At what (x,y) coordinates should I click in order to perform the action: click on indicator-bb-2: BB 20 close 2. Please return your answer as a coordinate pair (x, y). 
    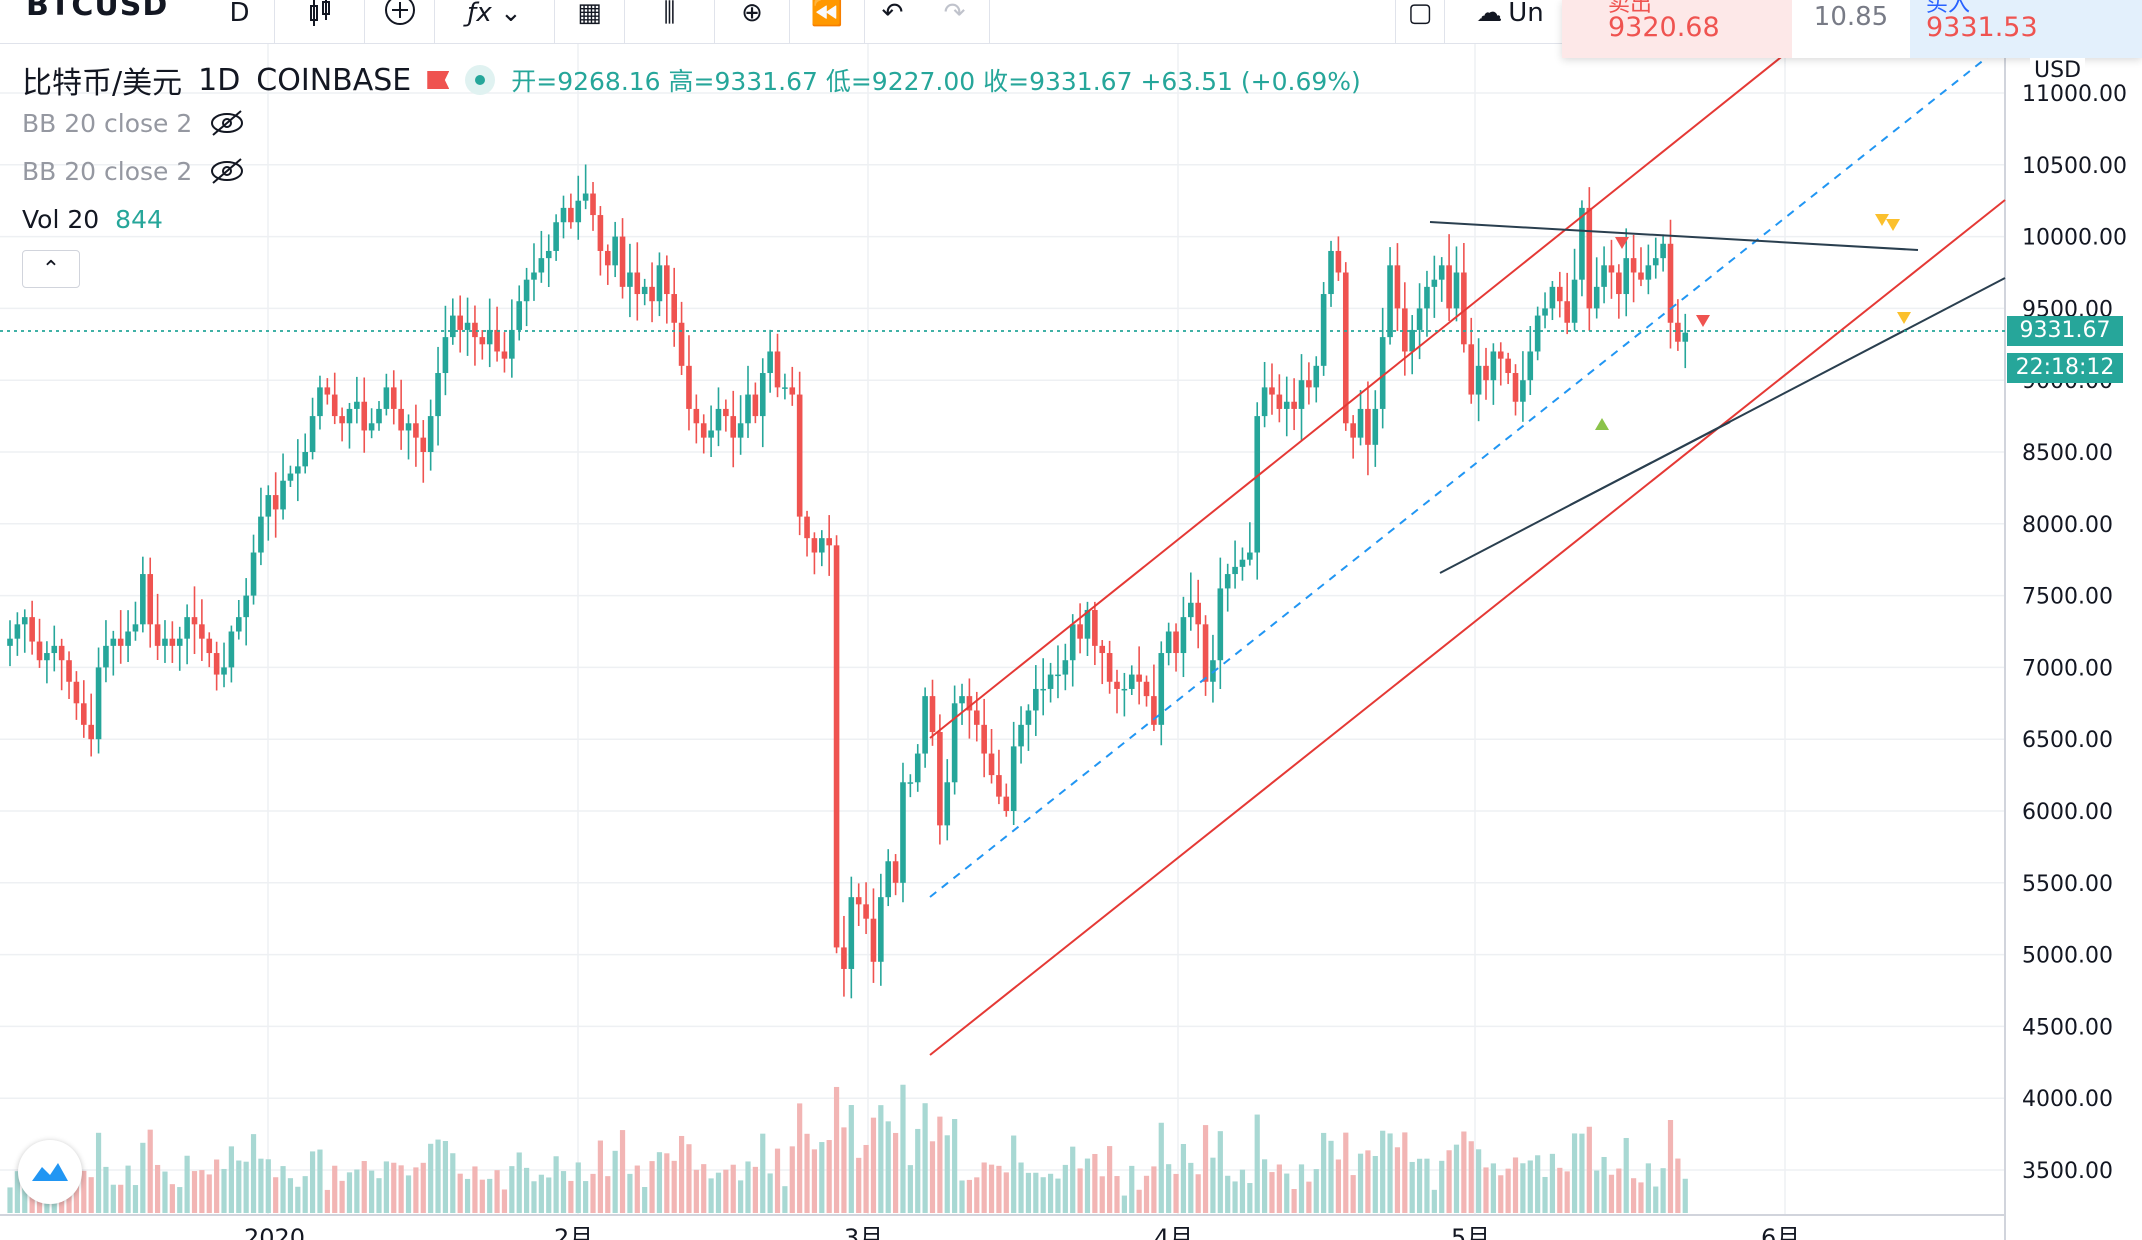
    Looking at the image, I should click on (134, 171).